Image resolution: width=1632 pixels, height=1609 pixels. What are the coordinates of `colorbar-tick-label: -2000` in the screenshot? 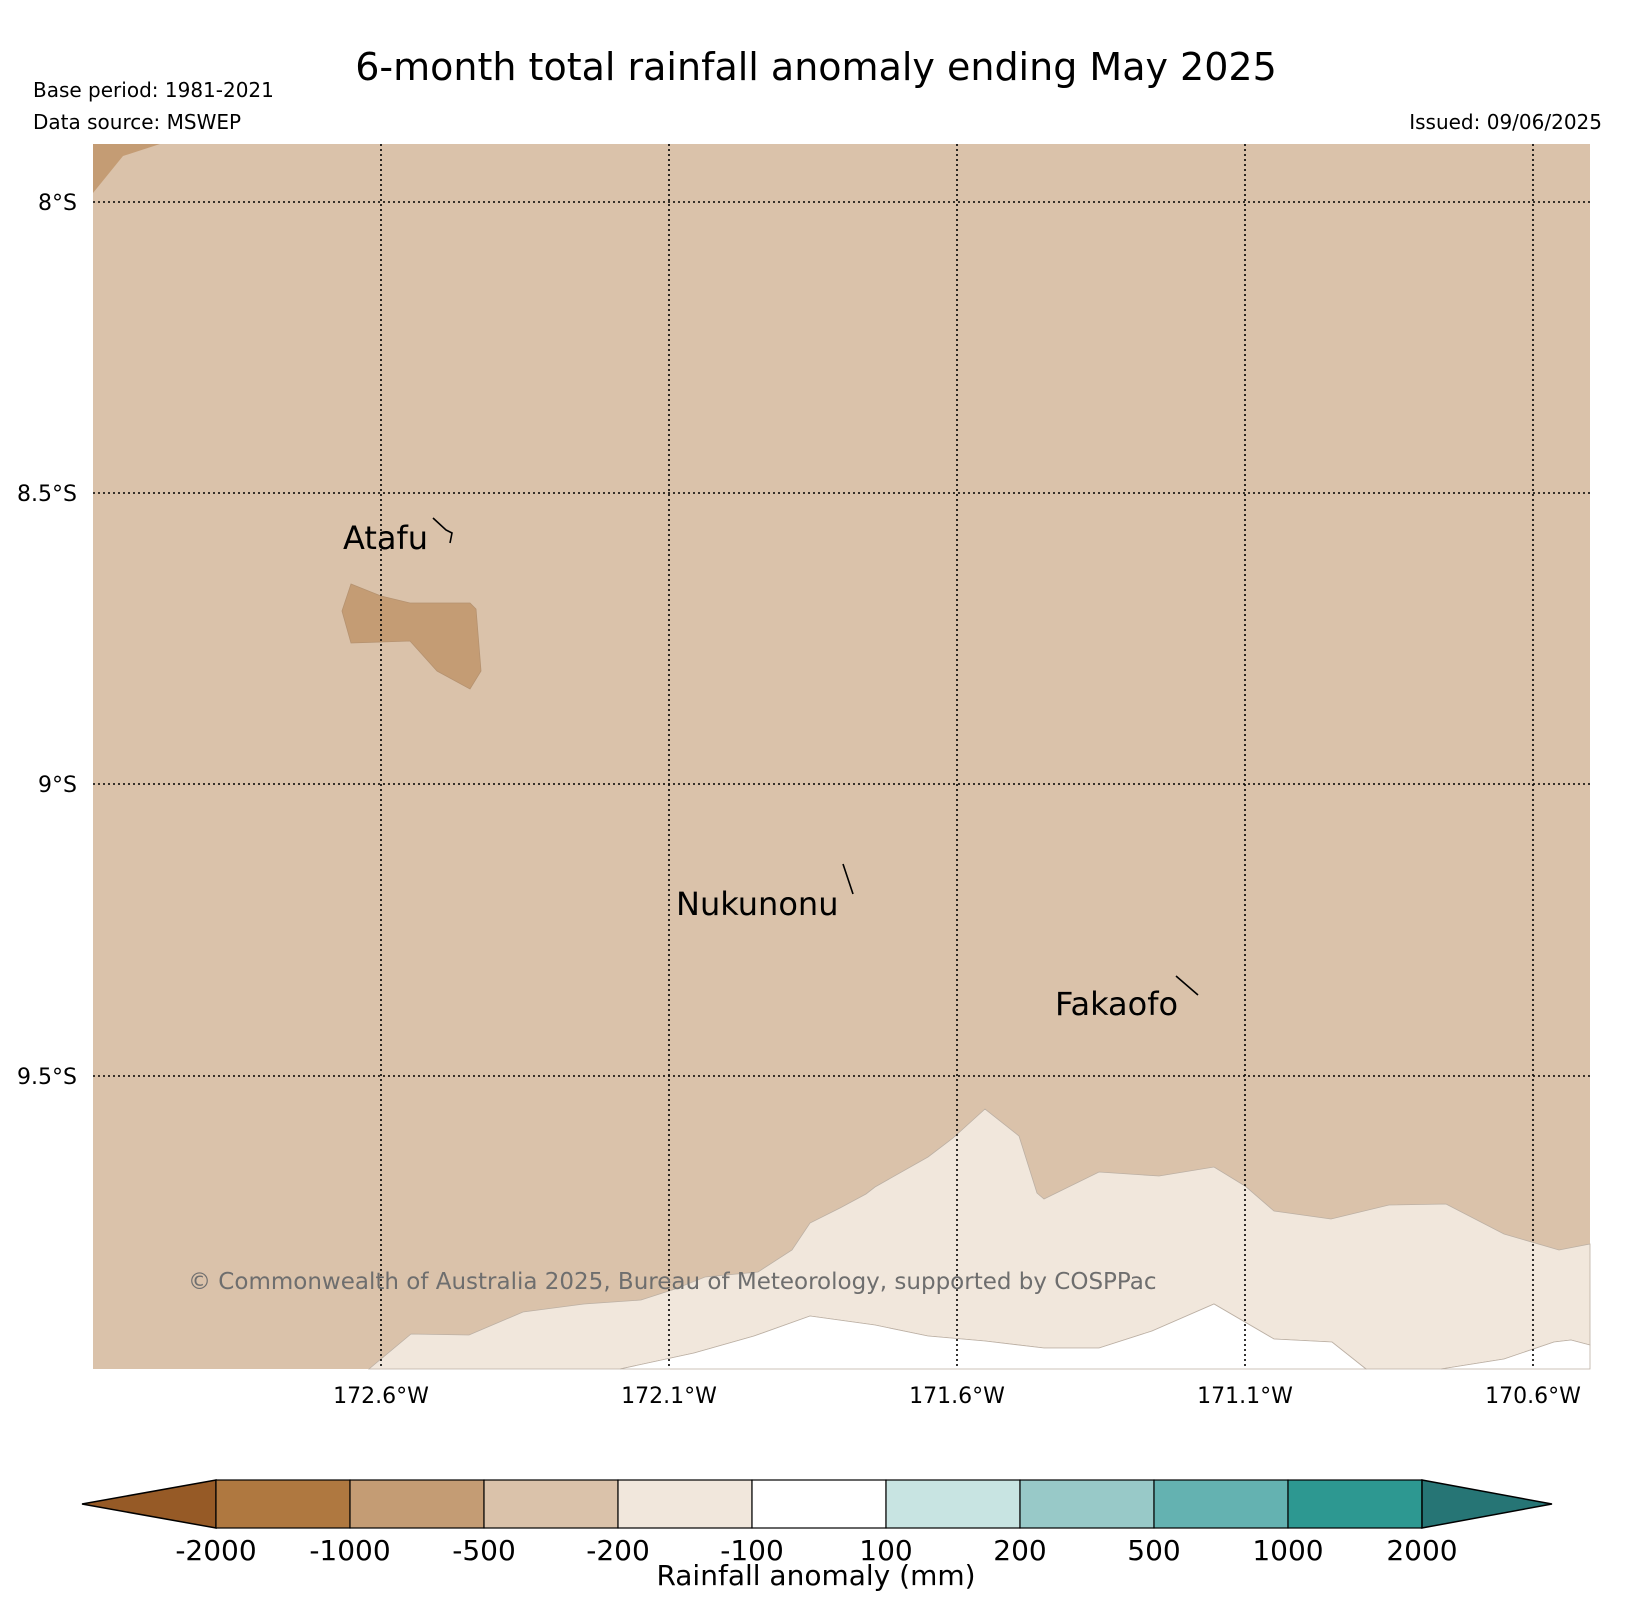 It's located at (215, 1550).